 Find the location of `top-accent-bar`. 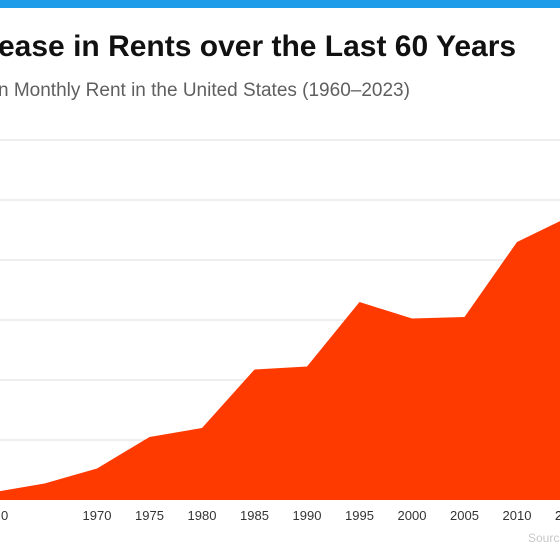

top-accent-bar is located at coordinates (280, 4).